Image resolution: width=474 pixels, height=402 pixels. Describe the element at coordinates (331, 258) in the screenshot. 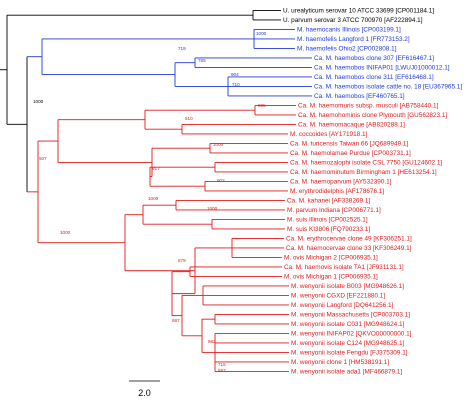

I see `taxon-label: M. ovis Michigan 2 [CP006935.1]` at that location.